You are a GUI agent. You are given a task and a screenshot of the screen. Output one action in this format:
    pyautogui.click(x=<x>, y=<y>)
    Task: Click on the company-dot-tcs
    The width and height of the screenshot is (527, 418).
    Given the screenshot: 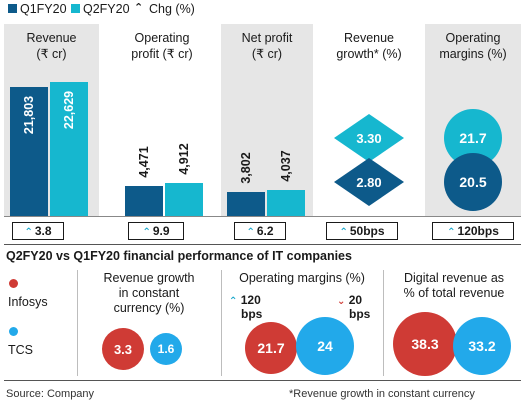 What is the action you would take?
    pyautogui.click(x=13, y=331)
    